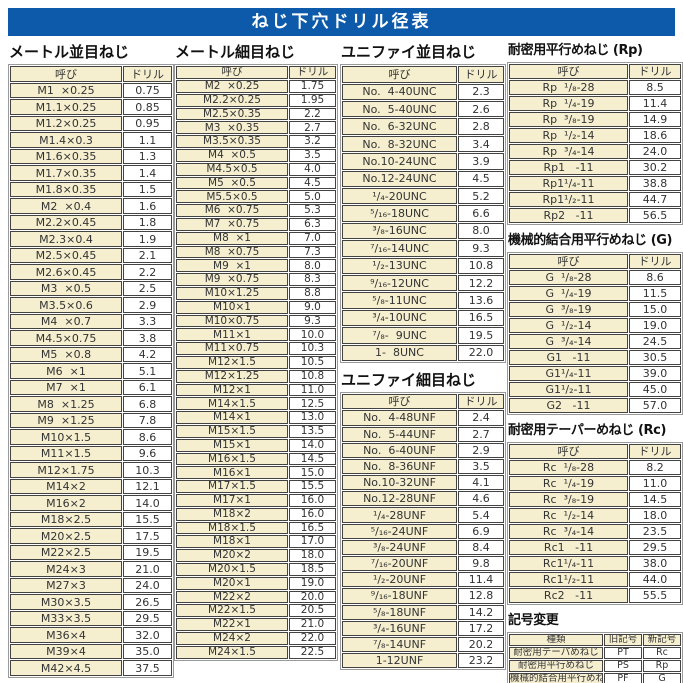 The width and height of the screenshot is (683, 683). Describe the element at coordinates (232, 404) in the screenshot. I see `cell-name: M14×1.5` at that location.